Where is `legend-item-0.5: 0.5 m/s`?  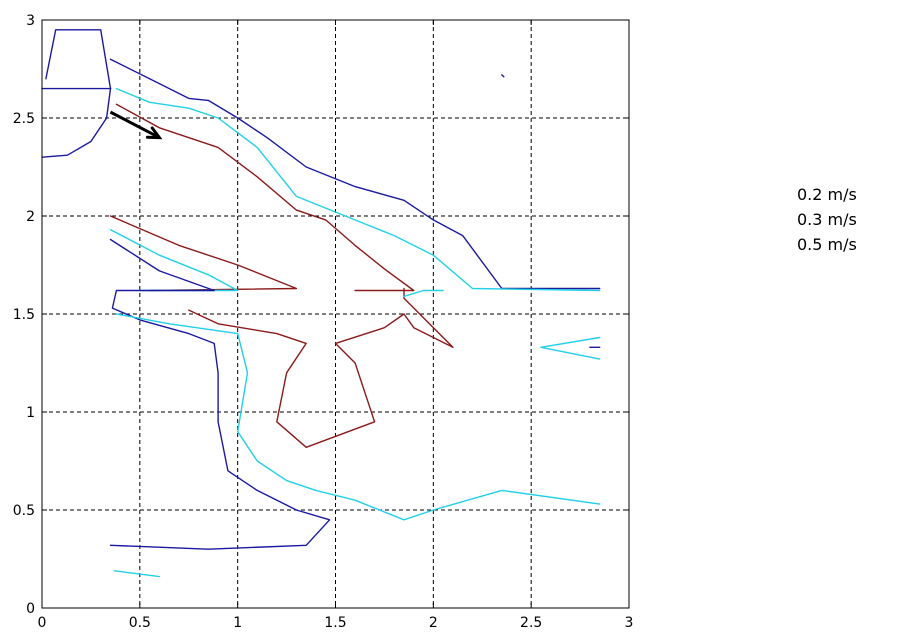 legend-item-0.5: 0.5 m/s is located at coordinates (827, 244).